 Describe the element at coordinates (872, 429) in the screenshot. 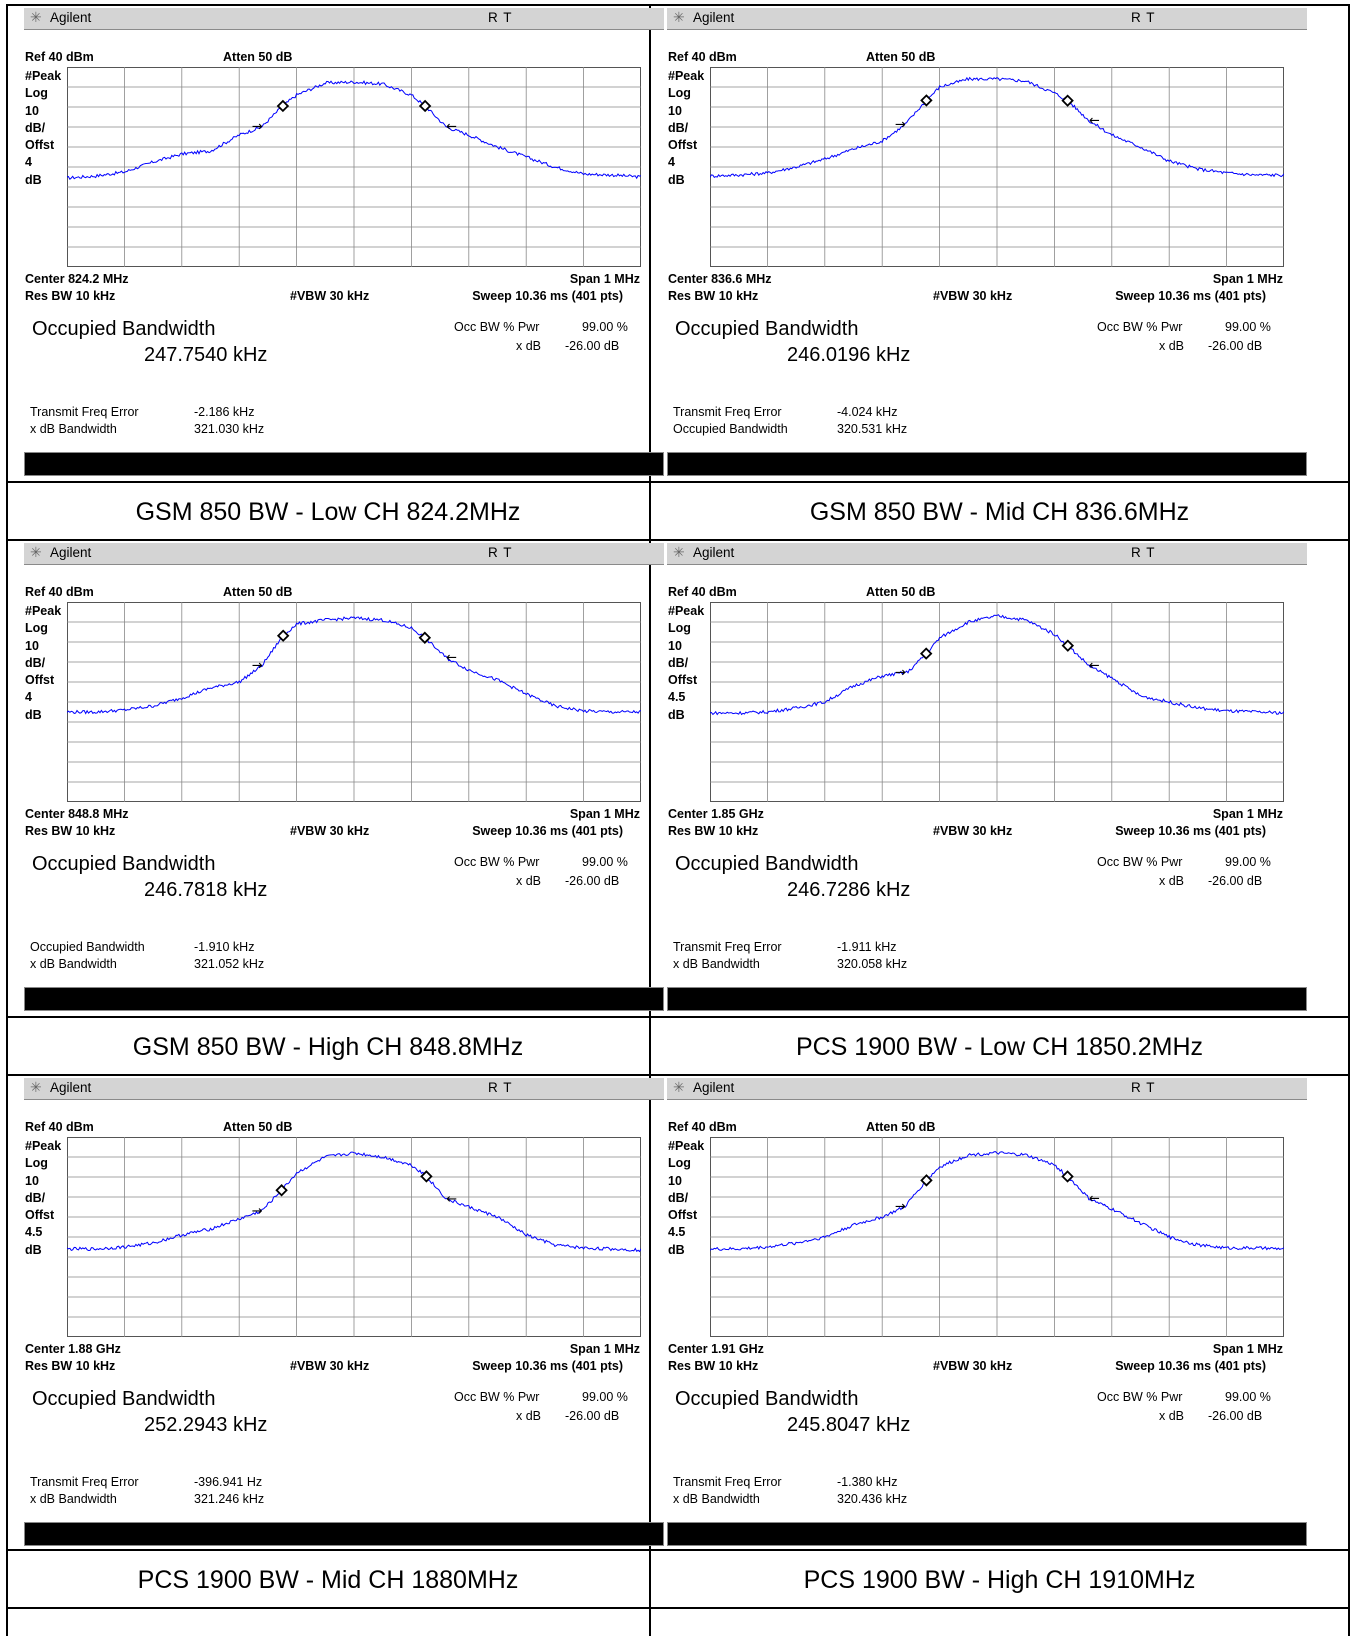

I see `metric-2-value: 320.531 kHz` at that location.